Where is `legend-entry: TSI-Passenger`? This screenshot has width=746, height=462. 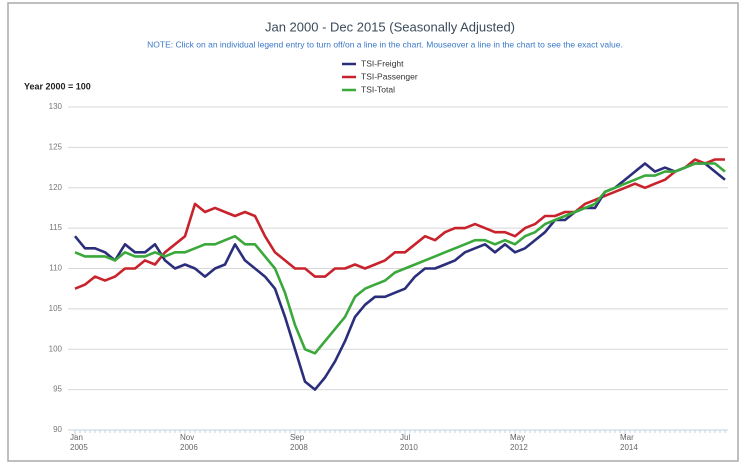 legend-entry: TSI-Passenger is located at coordinates (380, 76).